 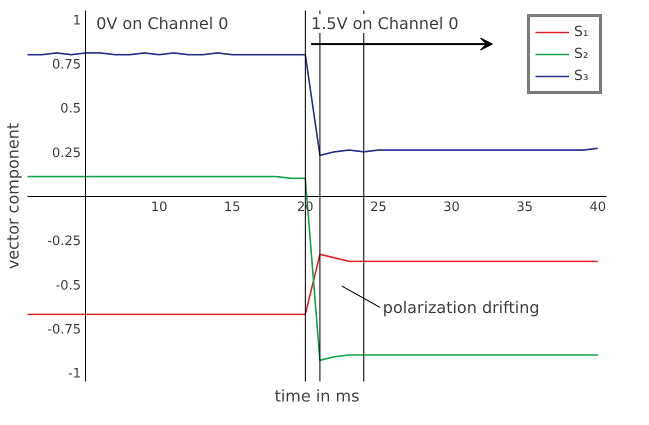 What do you see at coordinates (313, 285) in the screenshot?
I see `line-series` at bounding box center [313, 285].